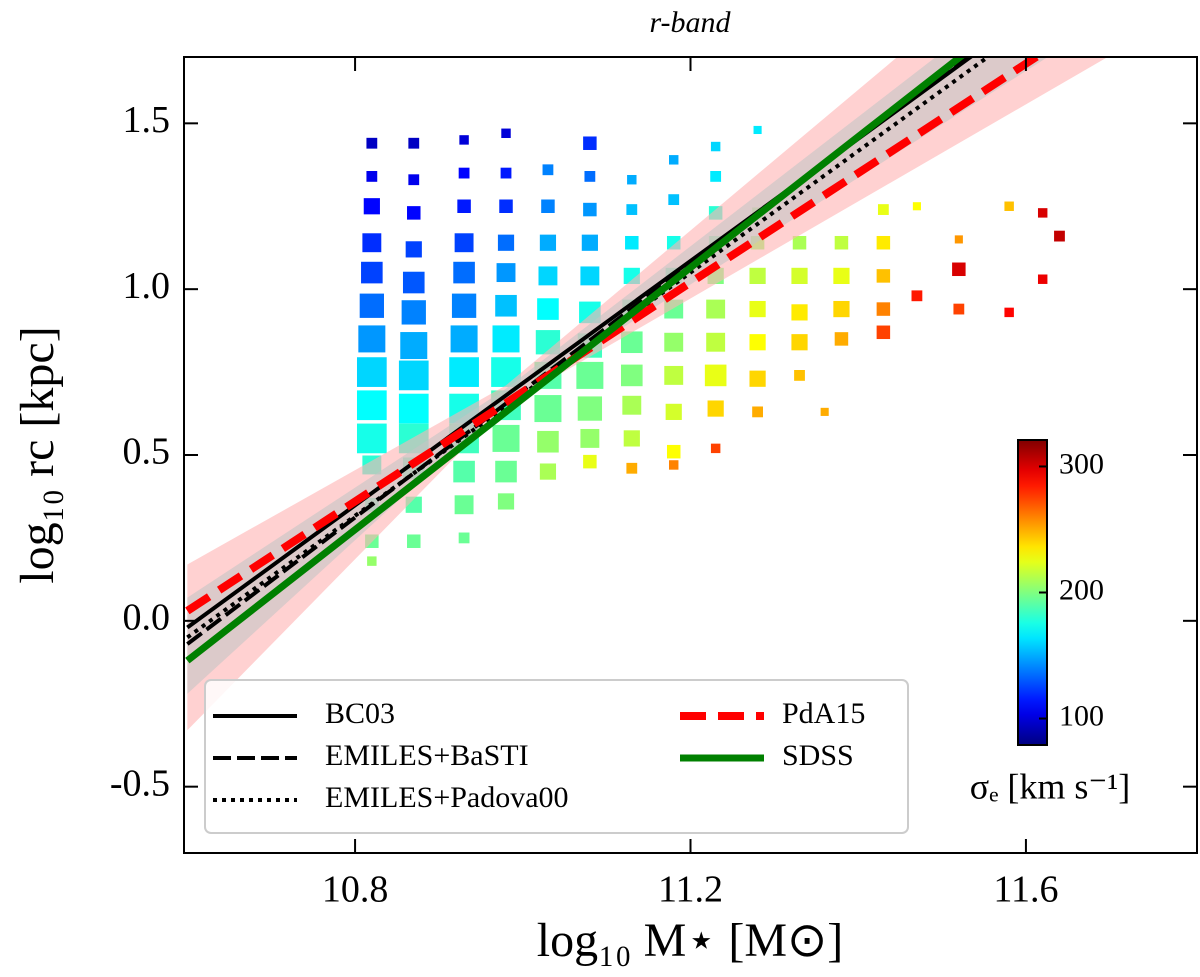 This screenshot has height=977, width=1200. Describe the element at coordinates (1081, 463) in the screenshot. I see `colorbar-tick-label: 300` at that location.